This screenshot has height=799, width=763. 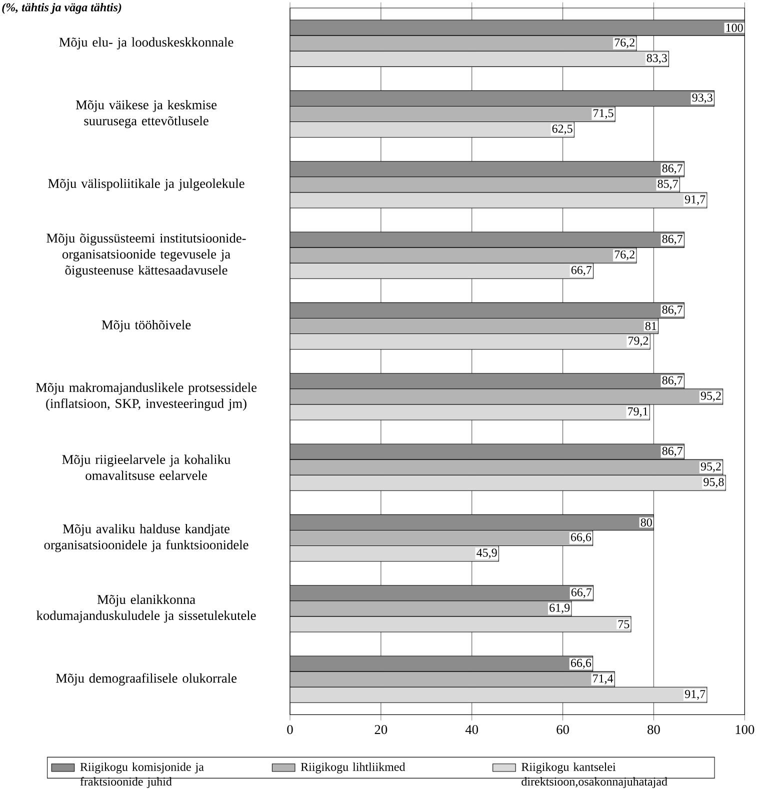 I want to click on legend-label: Riigikogu komisjonide ja fraktsioonide juhid, so click(x=142, y=775).